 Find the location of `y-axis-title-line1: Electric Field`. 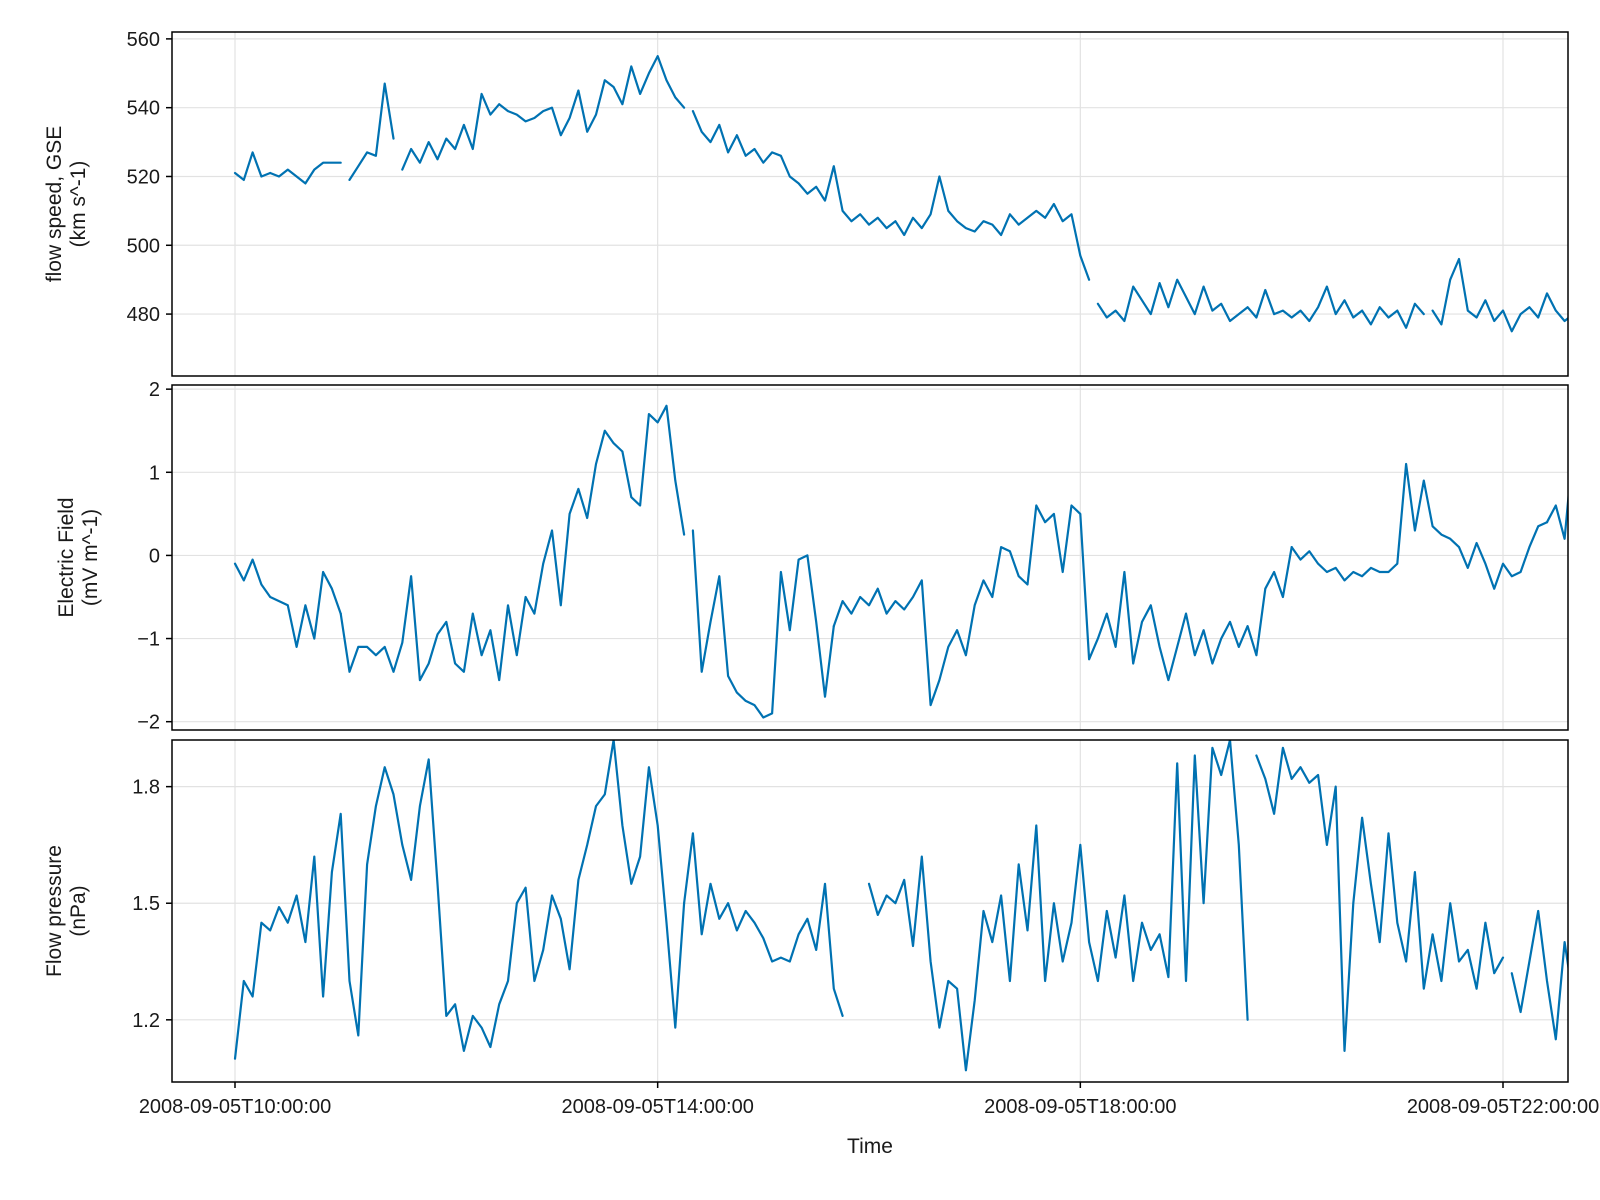

y-axis-title-line1: Electric Field is located at coordinates (66, 557).